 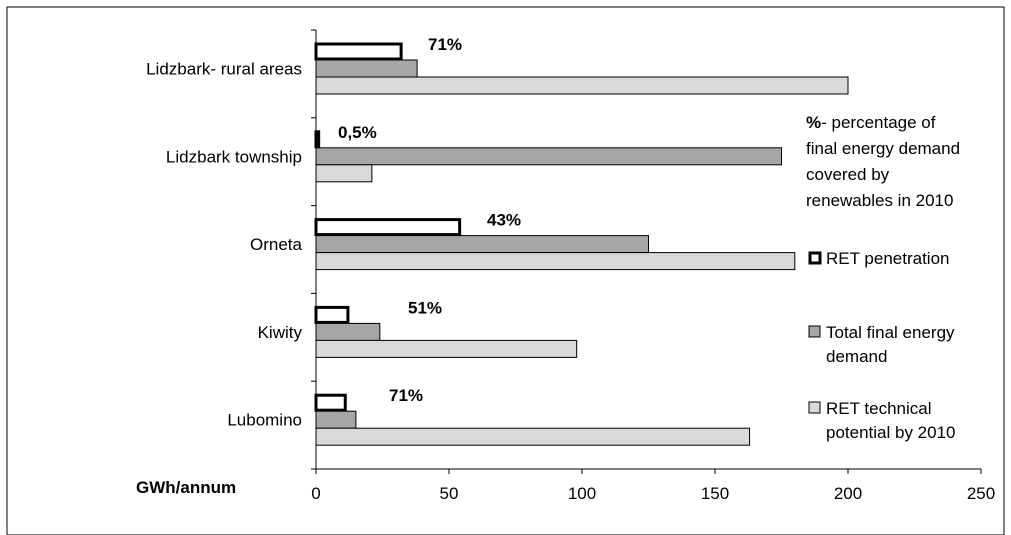 I want to click on percent-label: 51%, so click(x=425, y=307).